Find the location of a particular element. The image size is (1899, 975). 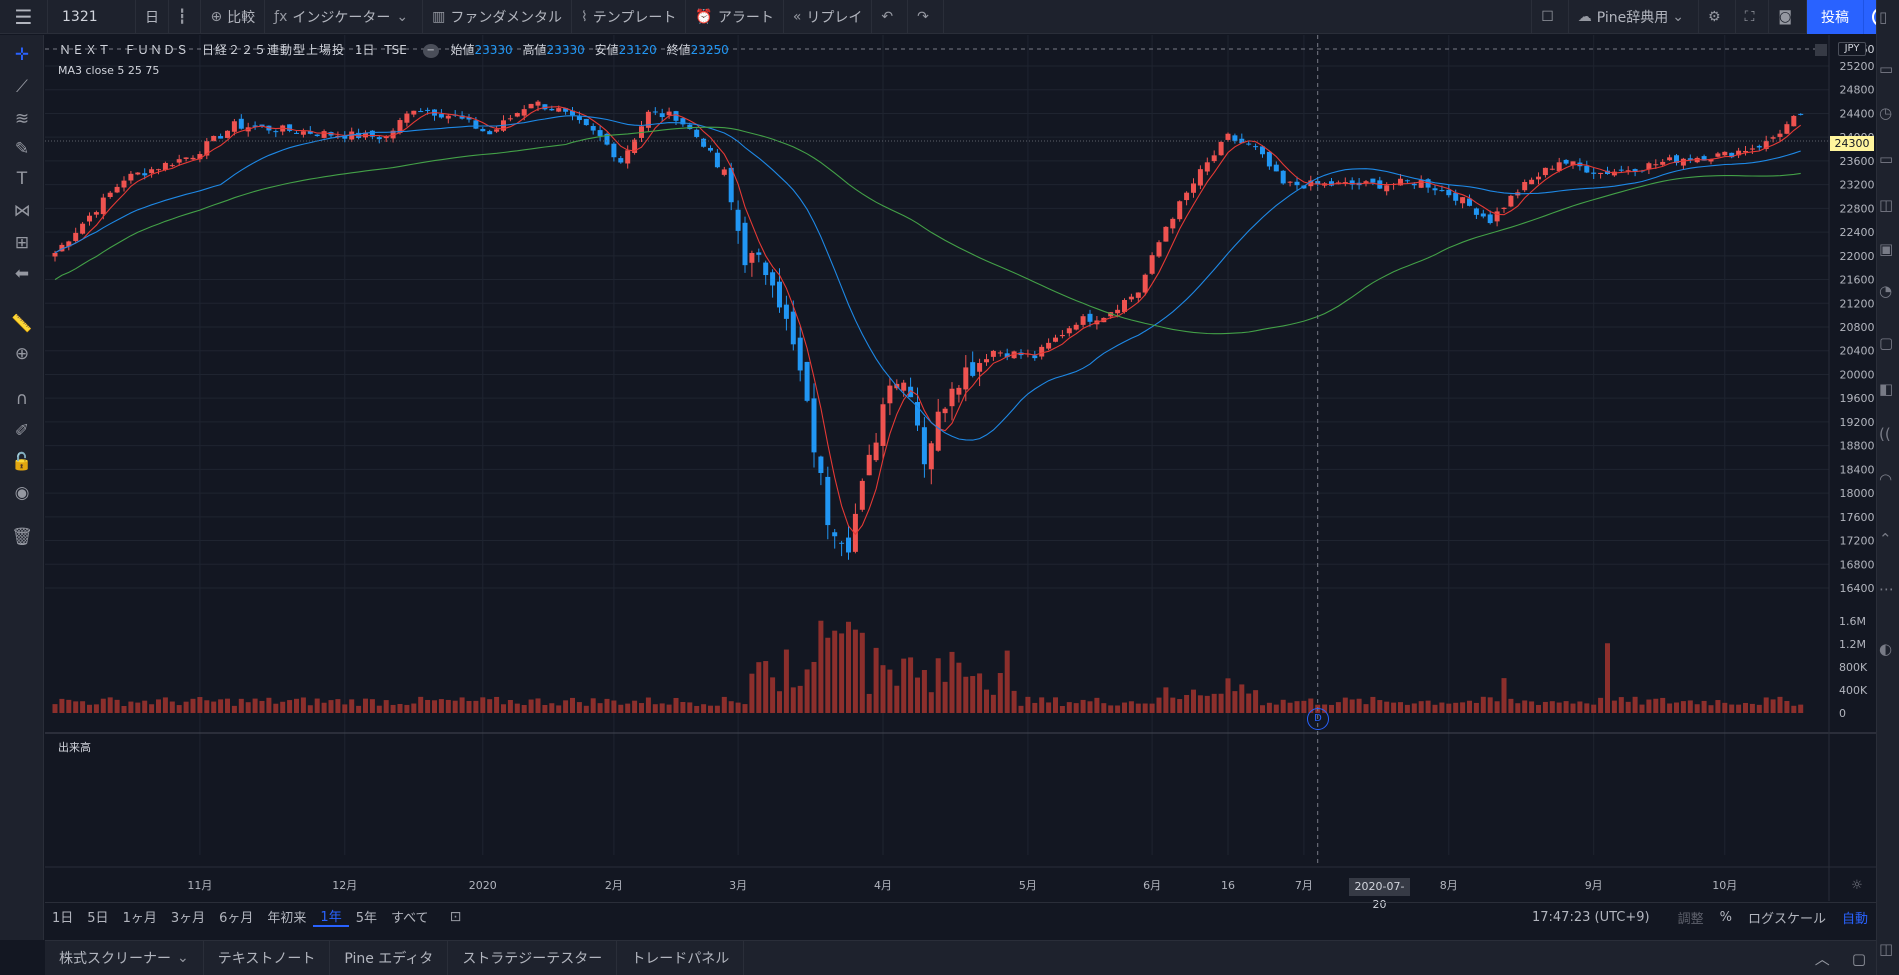

settings-button: ⚙ is located at coordinates (1717, 17).